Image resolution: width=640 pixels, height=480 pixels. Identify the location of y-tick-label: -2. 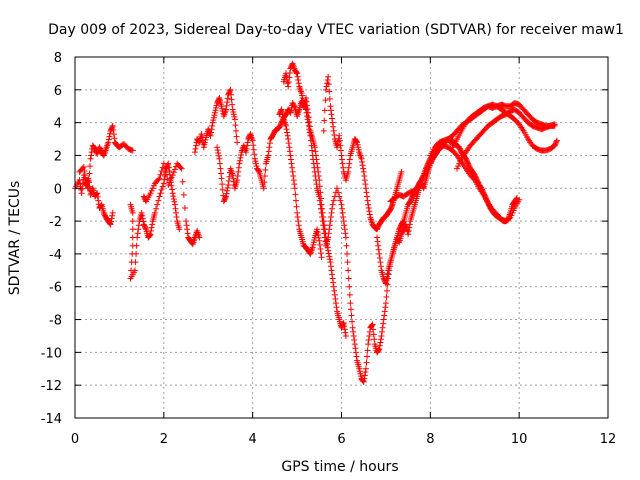
(55, 222).